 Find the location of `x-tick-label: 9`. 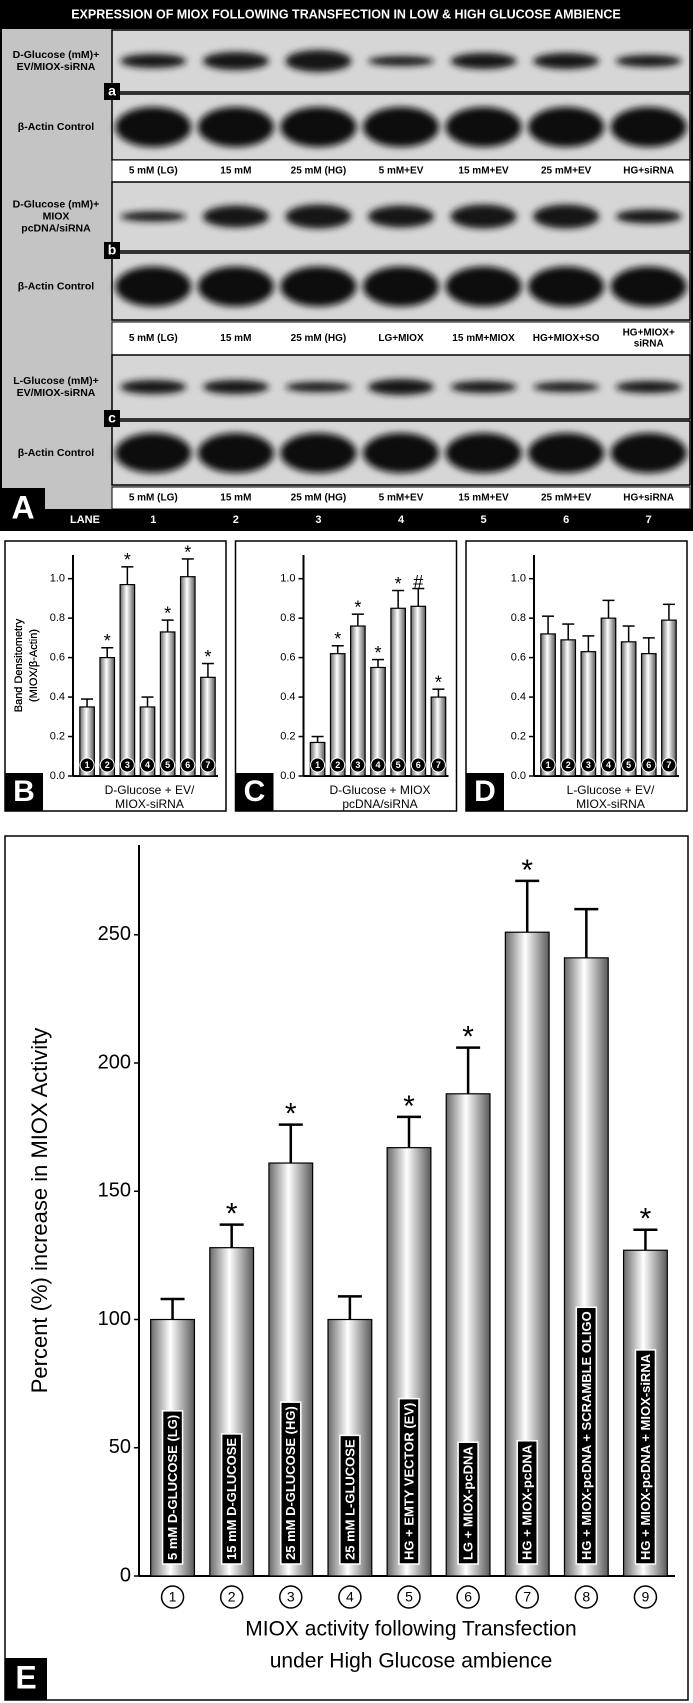

x-tick-label: 9 is located at coordinates (646, 1597).